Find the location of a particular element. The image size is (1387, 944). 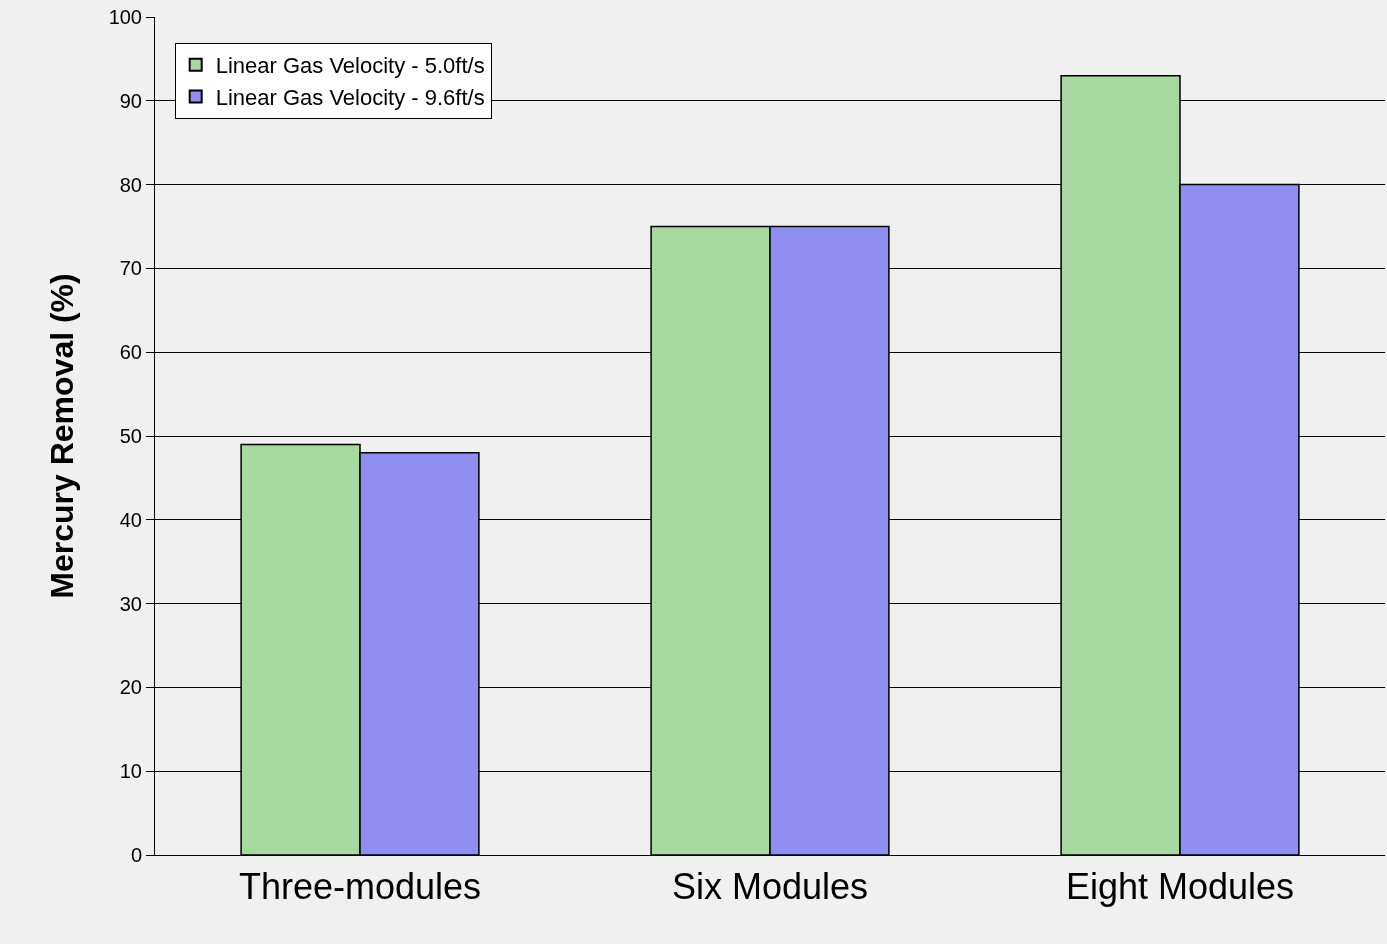

y-tick-label: 30 is located at coordinates (130, 603).